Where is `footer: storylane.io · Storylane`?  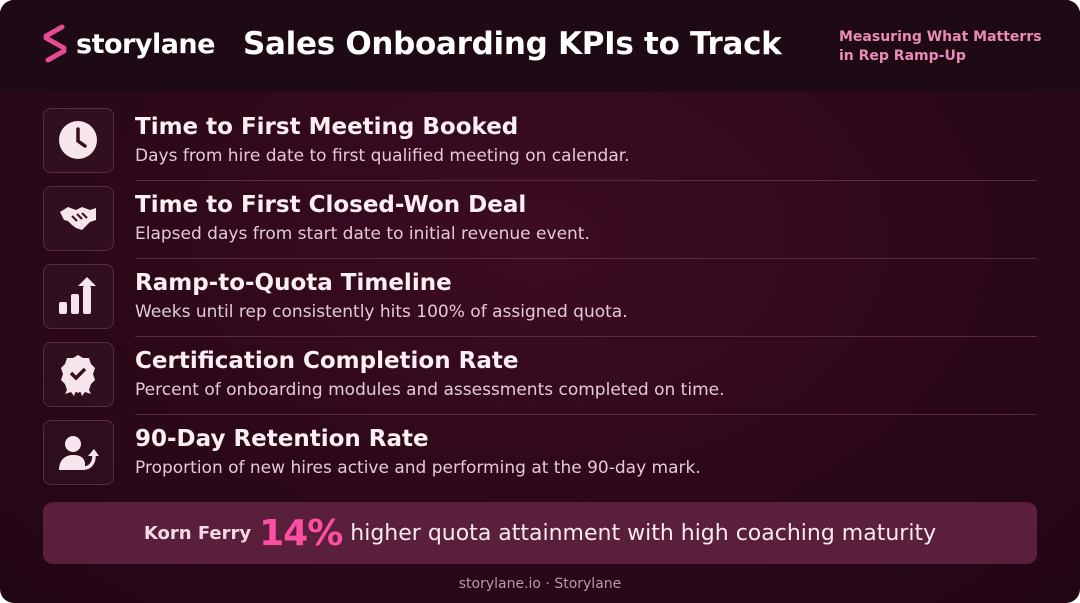 footer: storylane.io · Storylane is located at coordinates (540, 584).